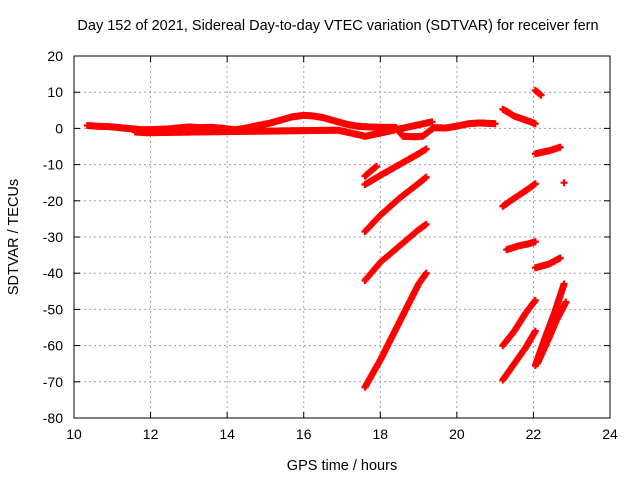 This screenshot has width=640, height=480. I want to click on series-outlier, so click(564, 183).